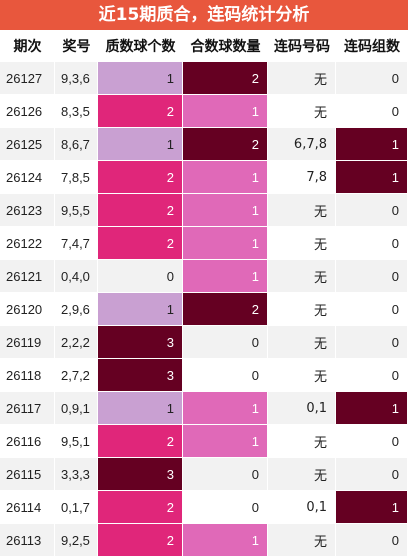  Describe the element at coordinates (27, 111) in the screenshot. I see `table-cell: 26126` at that location.